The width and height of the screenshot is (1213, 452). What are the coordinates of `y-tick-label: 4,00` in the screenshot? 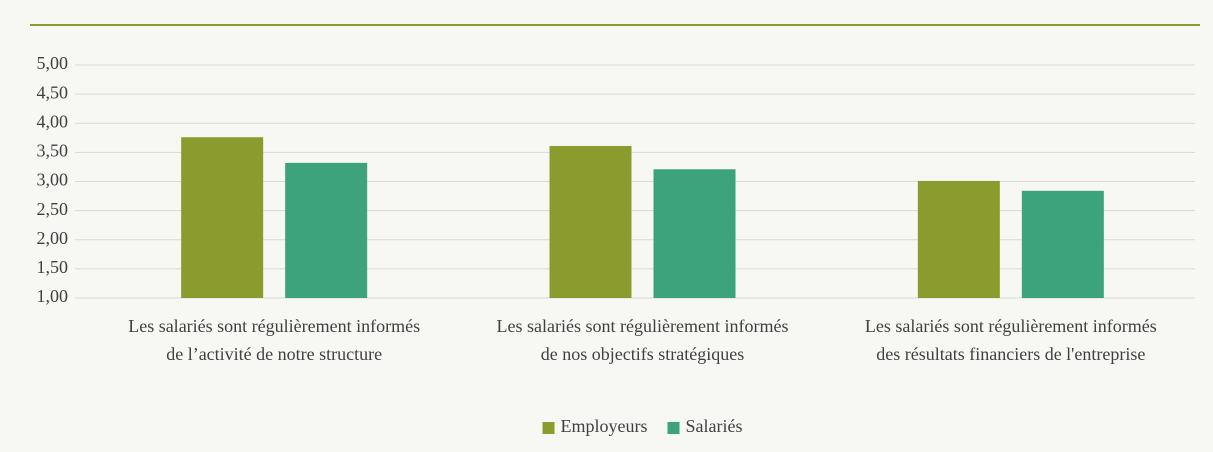 It's located at (53, 121).